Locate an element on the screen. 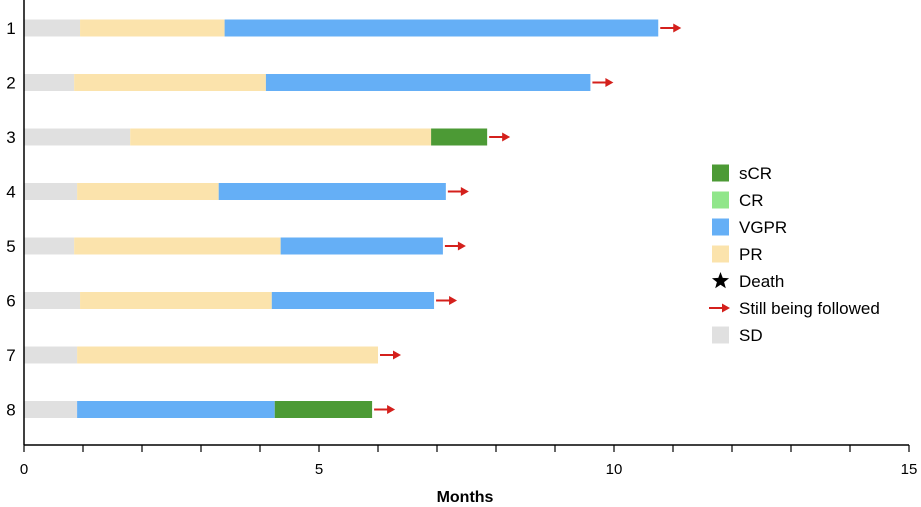  legend-item-vgpr: VGPR is located at coordinates (749, 227).